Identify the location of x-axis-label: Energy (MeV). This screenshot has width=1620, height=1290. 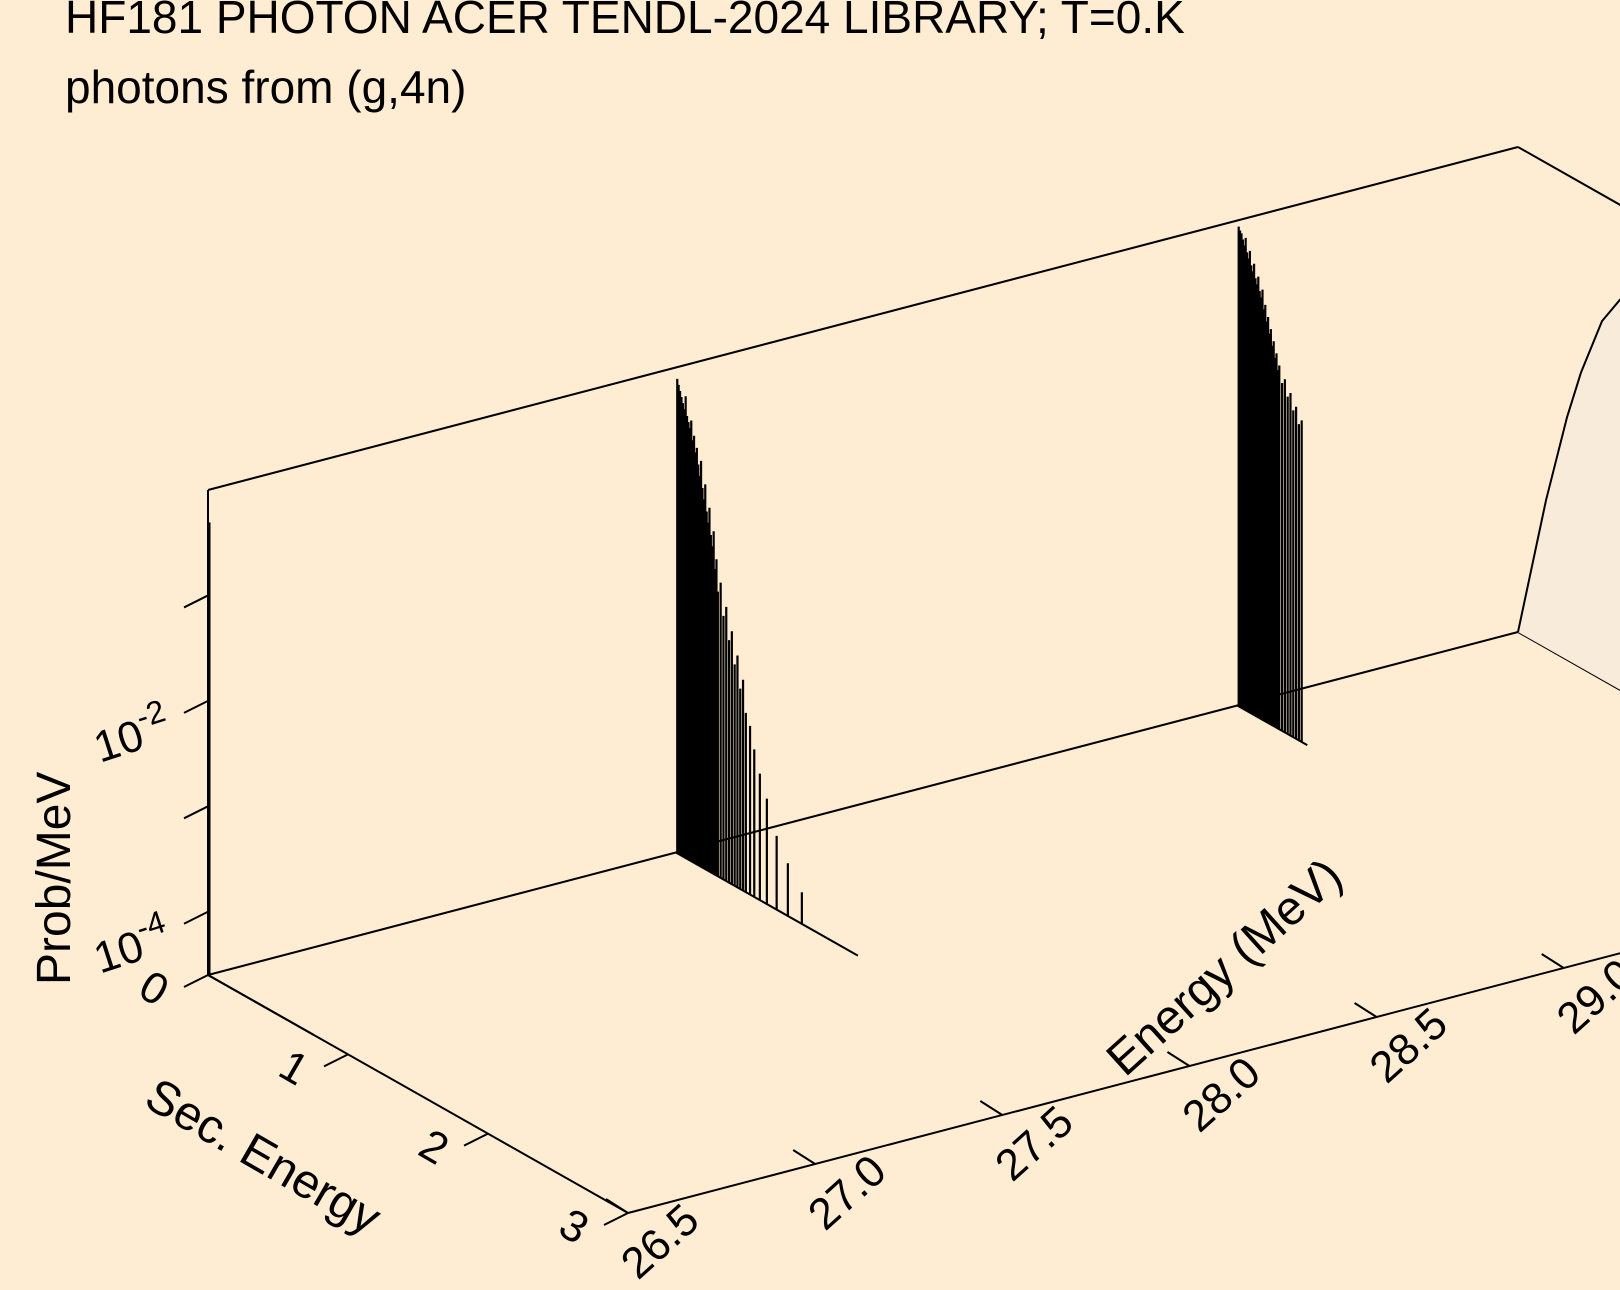
(1225, 968).